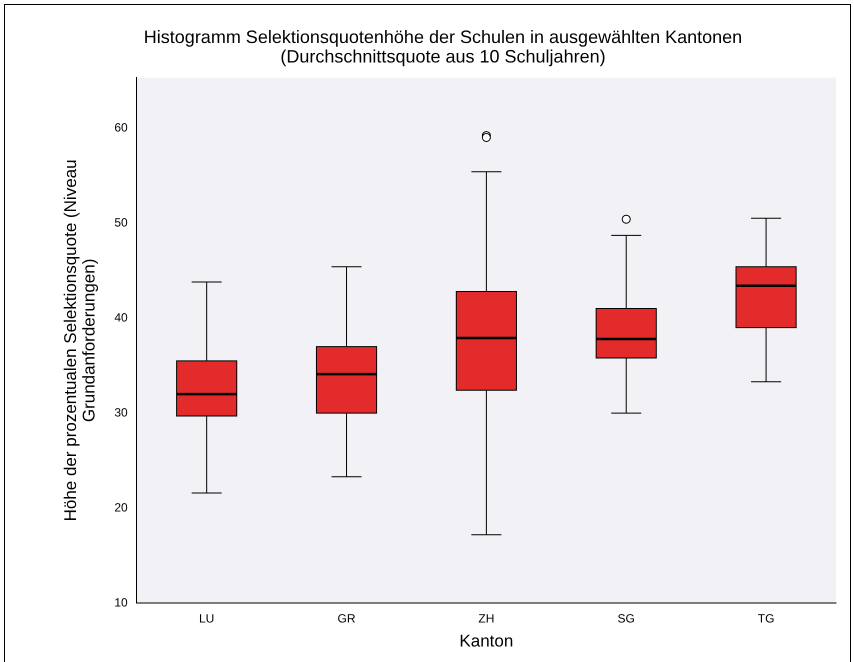 This screenshot has height=662, width=854. I want to click on y-tick-label: 20, so click(121, 507).